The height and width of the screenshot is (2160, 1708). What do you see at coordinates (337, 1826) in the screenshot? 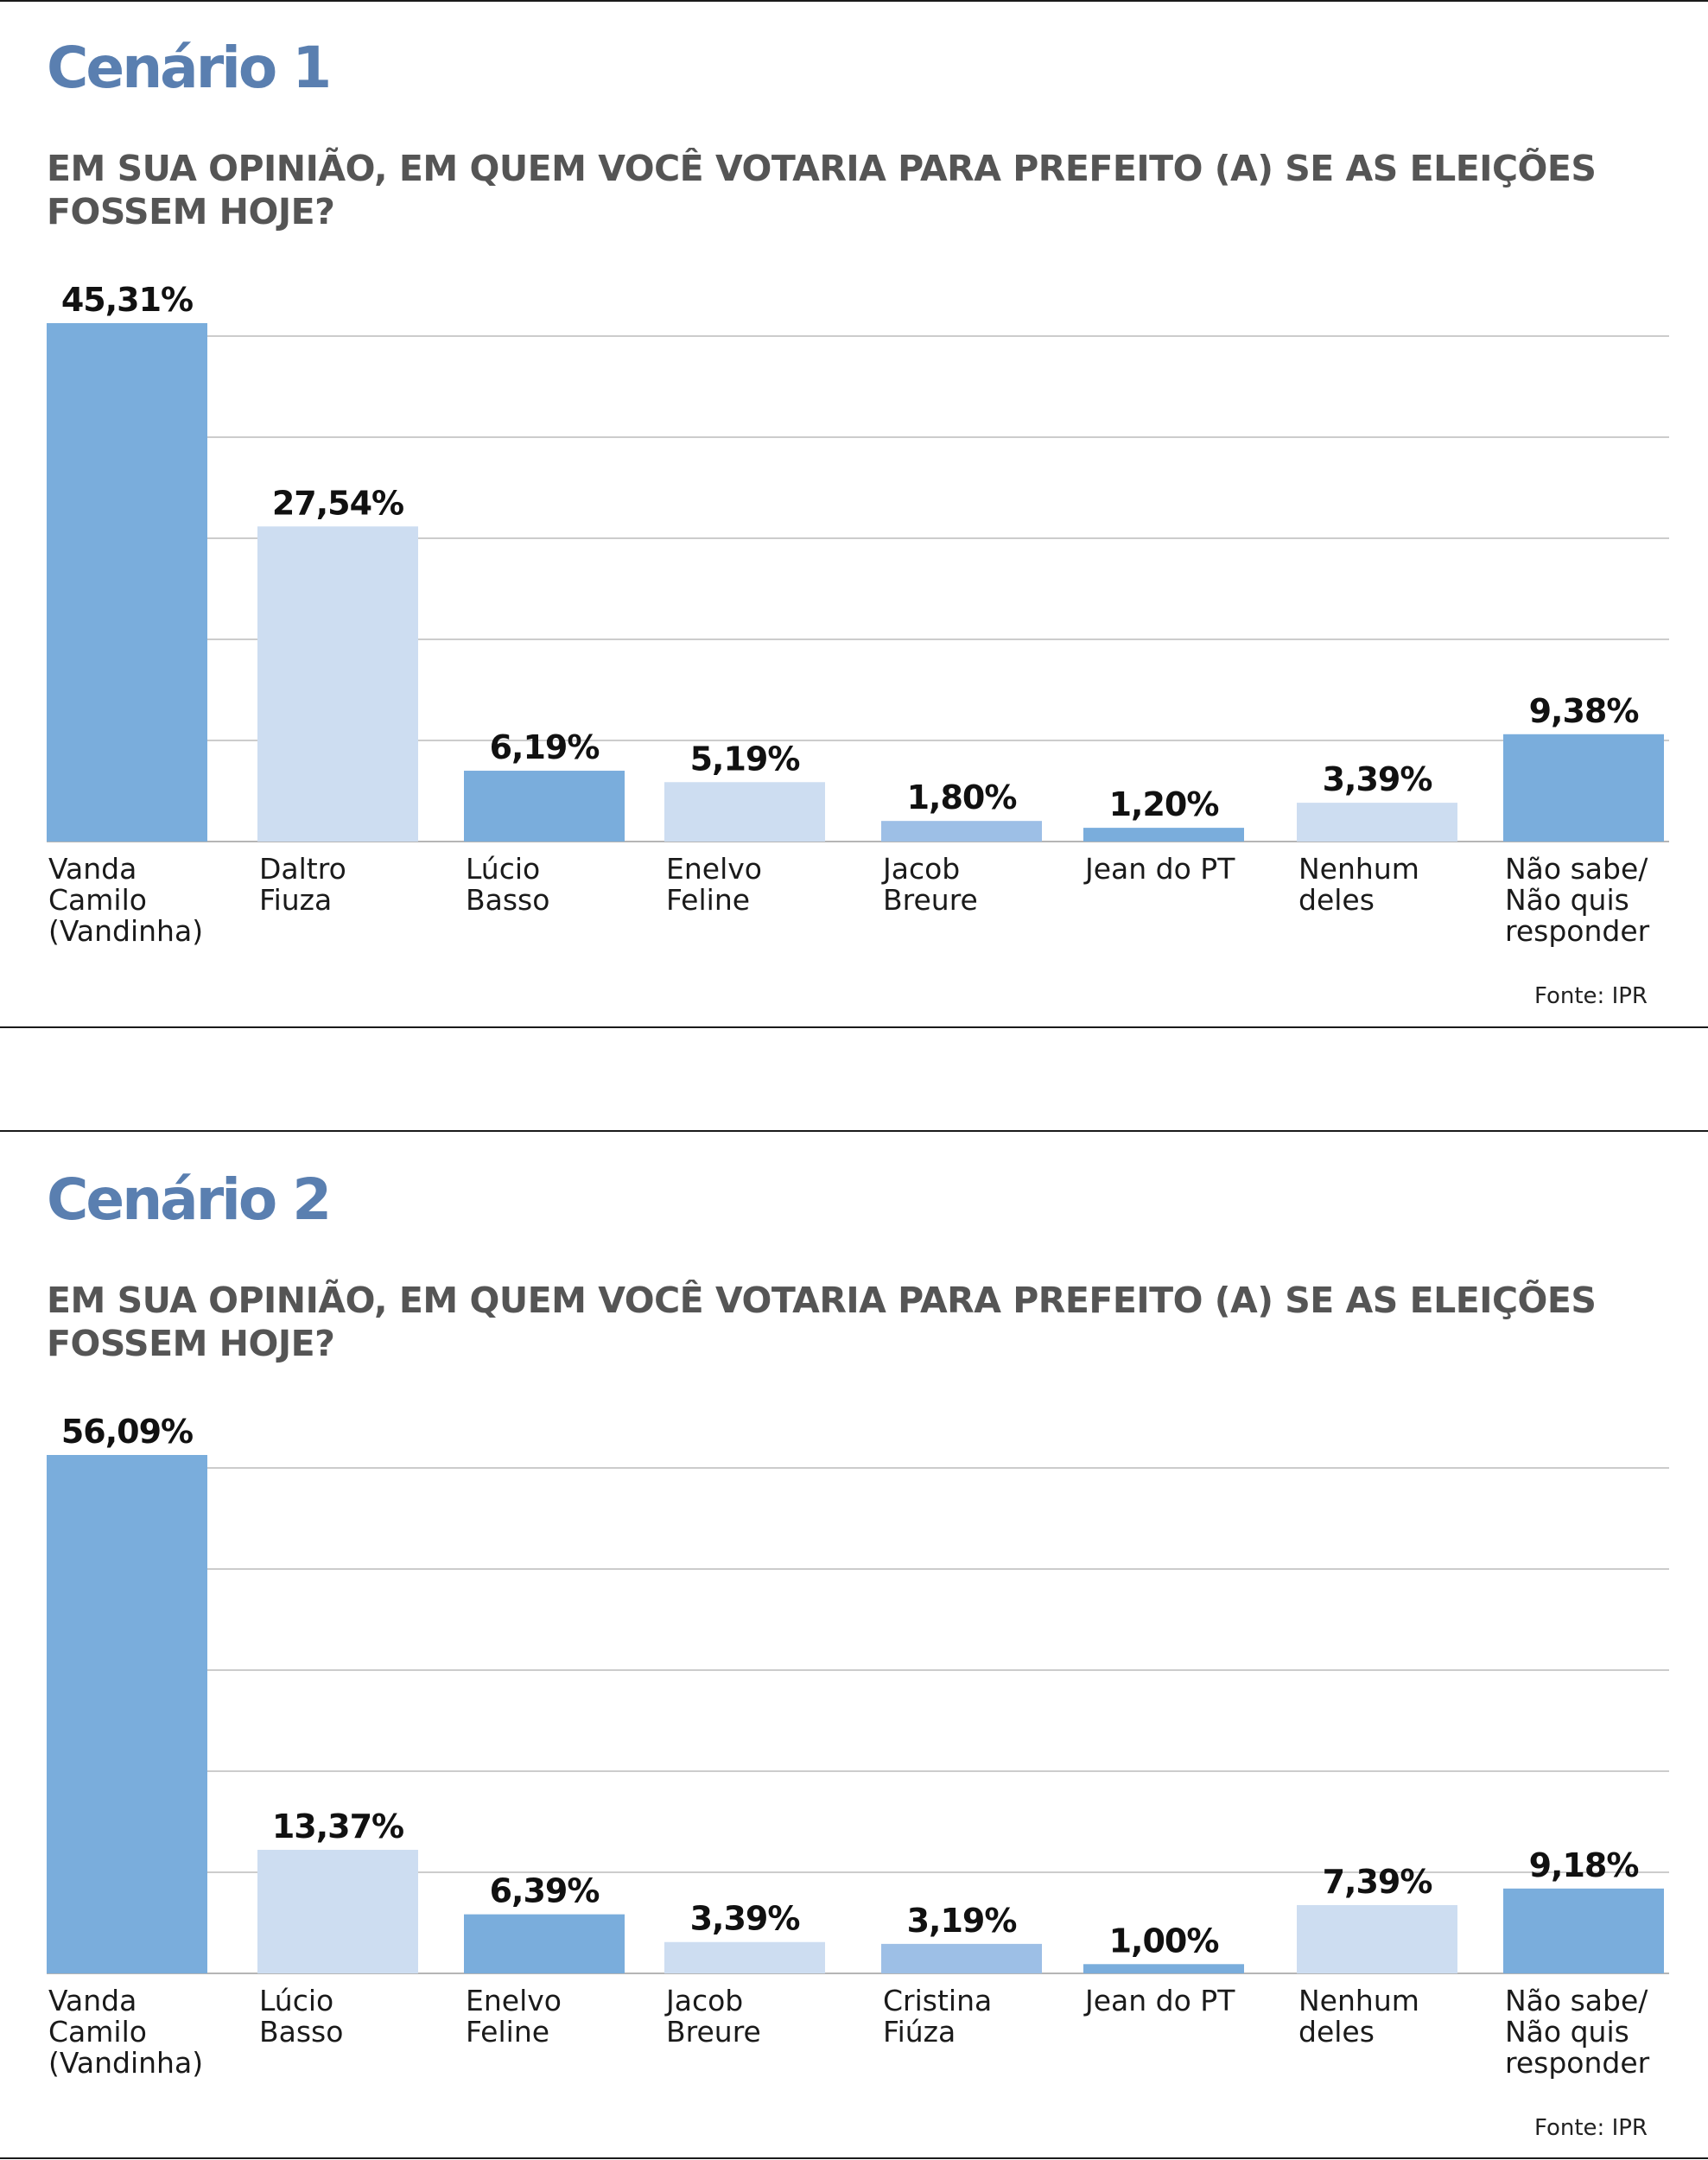
I see `data-label: 13,37%` at bounding box center [337, 1826].